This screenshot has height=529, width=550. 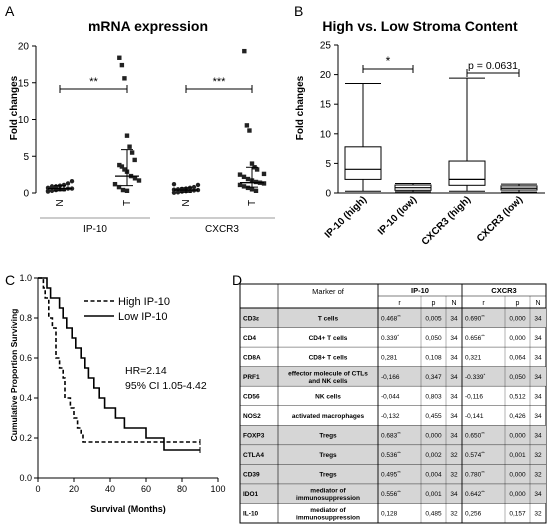 What do you see at coordinates (95, 229) in the screenshot?
I see `ip10-group-label: IP-10` at bounding box center [95, 229].